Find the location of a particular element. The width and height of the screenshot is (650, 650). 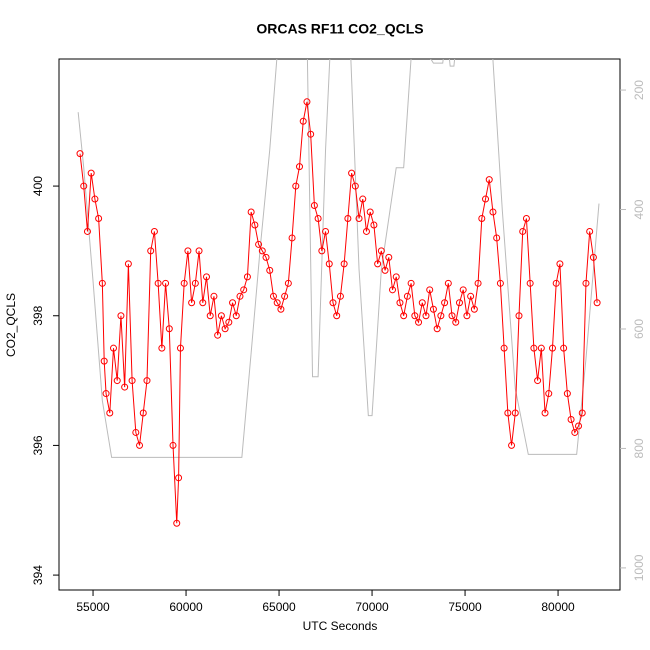

x-tick-label: 60000 is located at coordinates (186, 607).